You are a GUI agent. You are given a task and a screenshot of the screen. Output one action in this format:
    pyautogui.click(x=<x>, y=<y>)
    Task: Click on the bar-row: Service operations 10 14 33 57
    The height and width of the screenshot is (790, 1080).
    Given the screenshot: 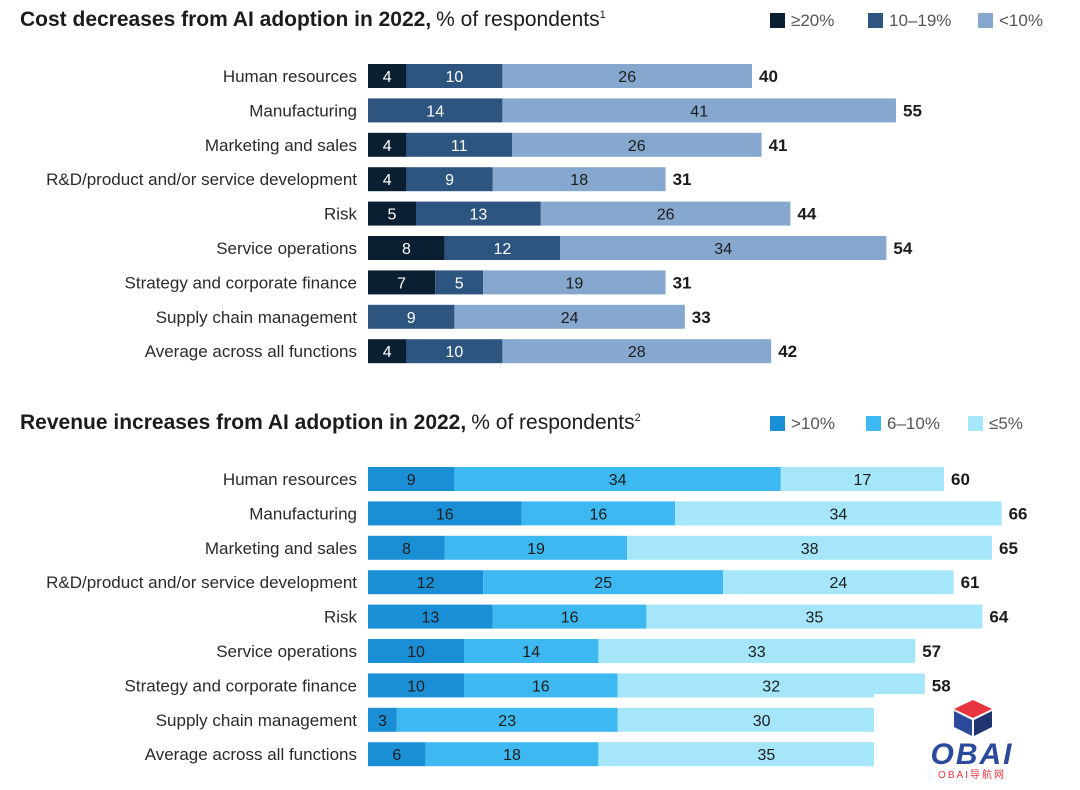 What is the action you would take?
    pyautogui.click(x=578, y=651)
    